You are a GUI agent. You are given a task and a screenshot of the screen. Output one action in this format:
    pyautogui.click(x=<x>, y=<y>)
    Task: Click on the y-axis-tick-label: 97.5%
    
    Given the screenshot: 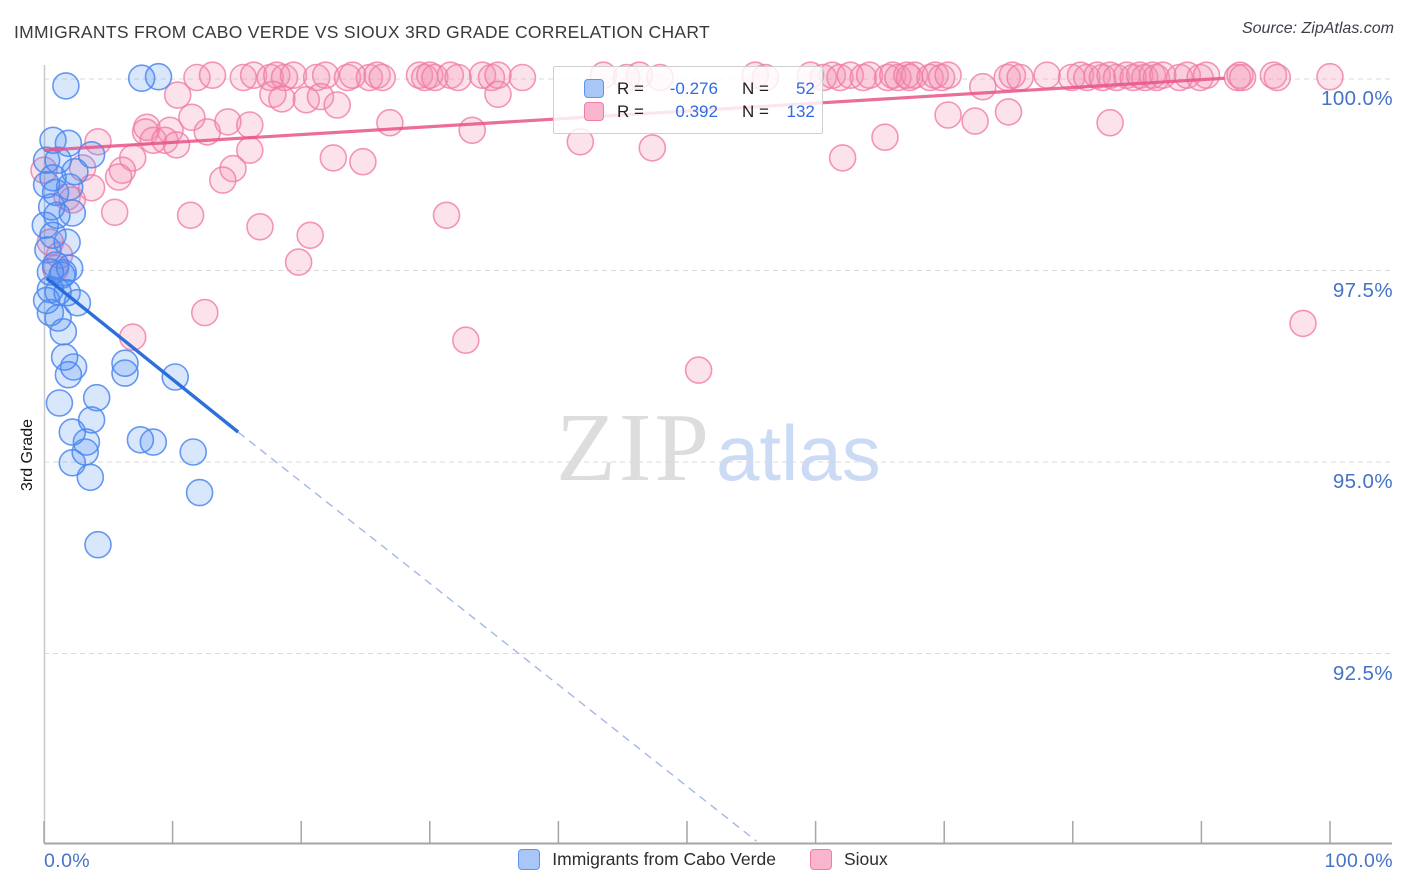 What is the action you would take?
    pyautogui.click(x=1362, y=290)
    